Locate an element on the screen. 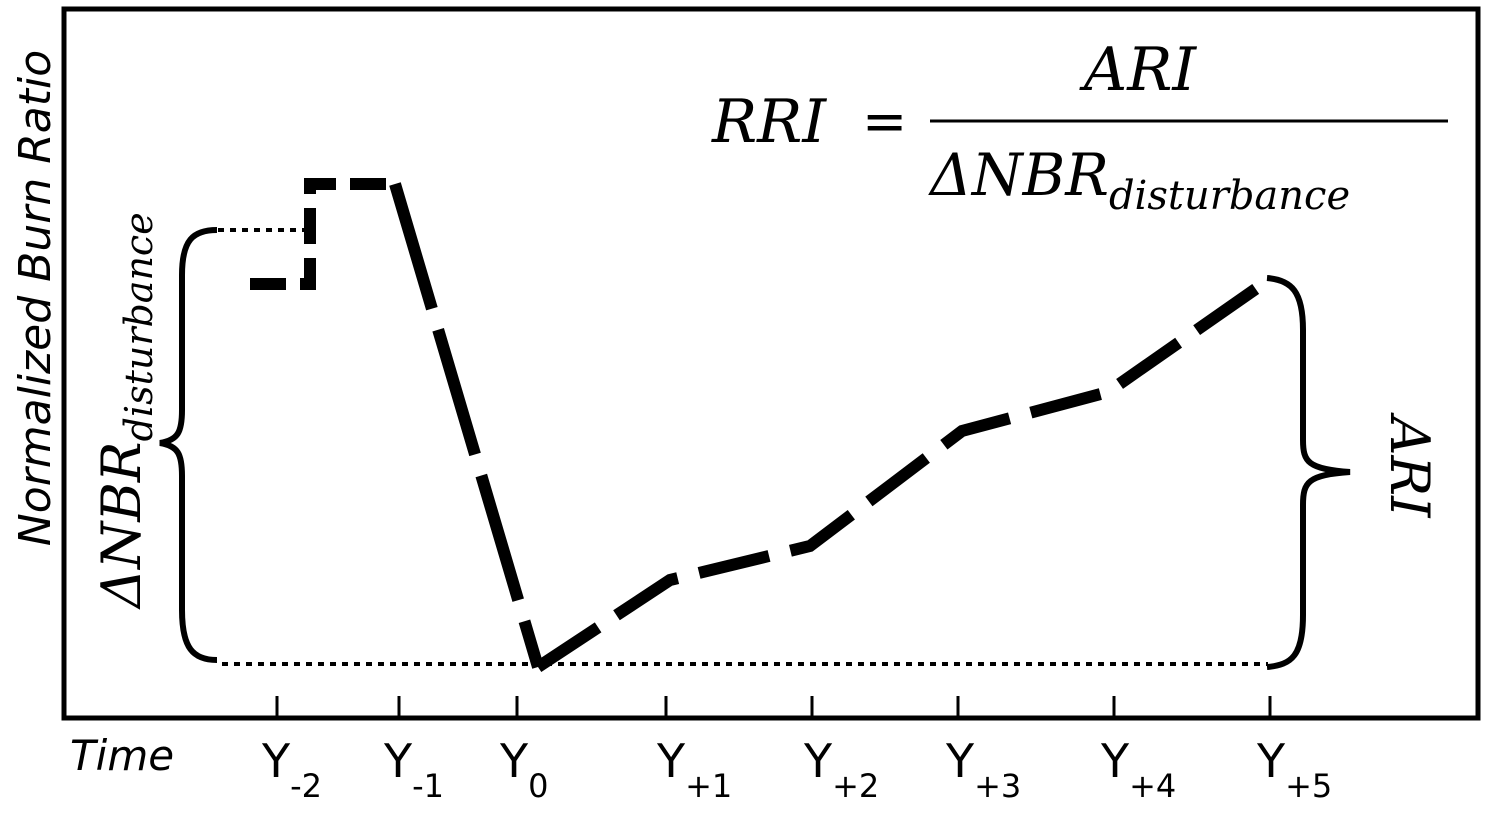  time-tick-label: Y+1 is located at coordinates (694, 769).